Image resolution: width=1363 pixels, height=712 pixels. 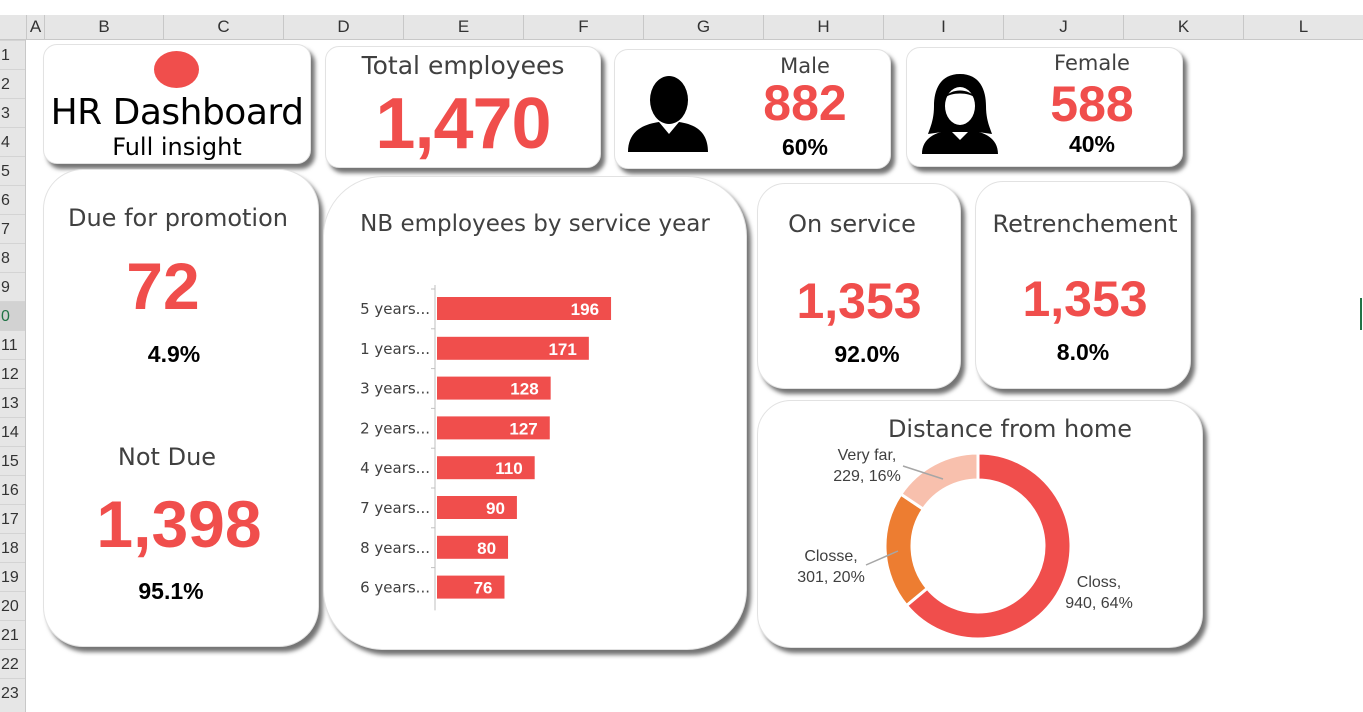 What do you see at coordinates (171, 591) in the screenshot?
I see `not-due-percent: 95.1%` at bounding box center [171, 591].